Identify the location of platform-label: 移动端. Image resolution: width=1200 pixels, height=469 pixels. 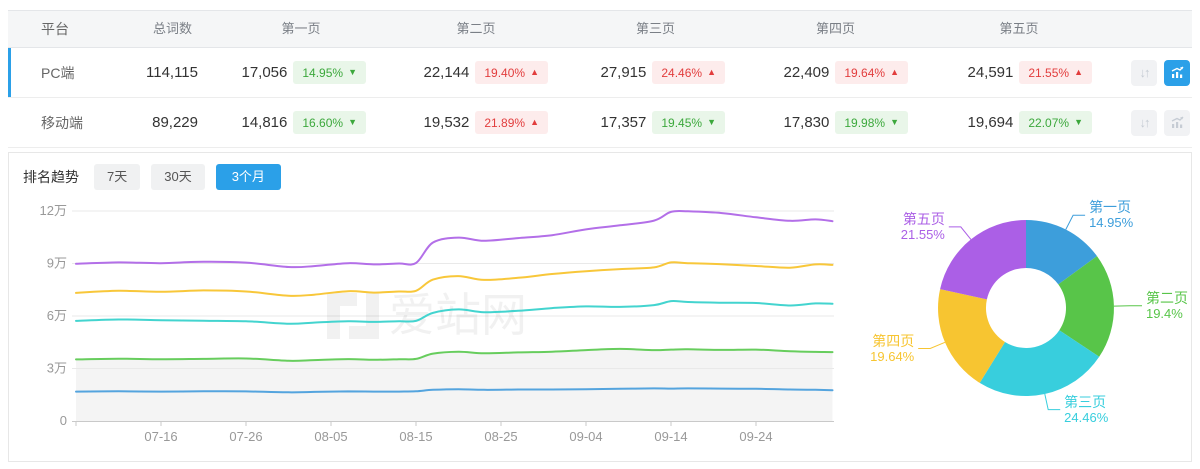
(62, 122).